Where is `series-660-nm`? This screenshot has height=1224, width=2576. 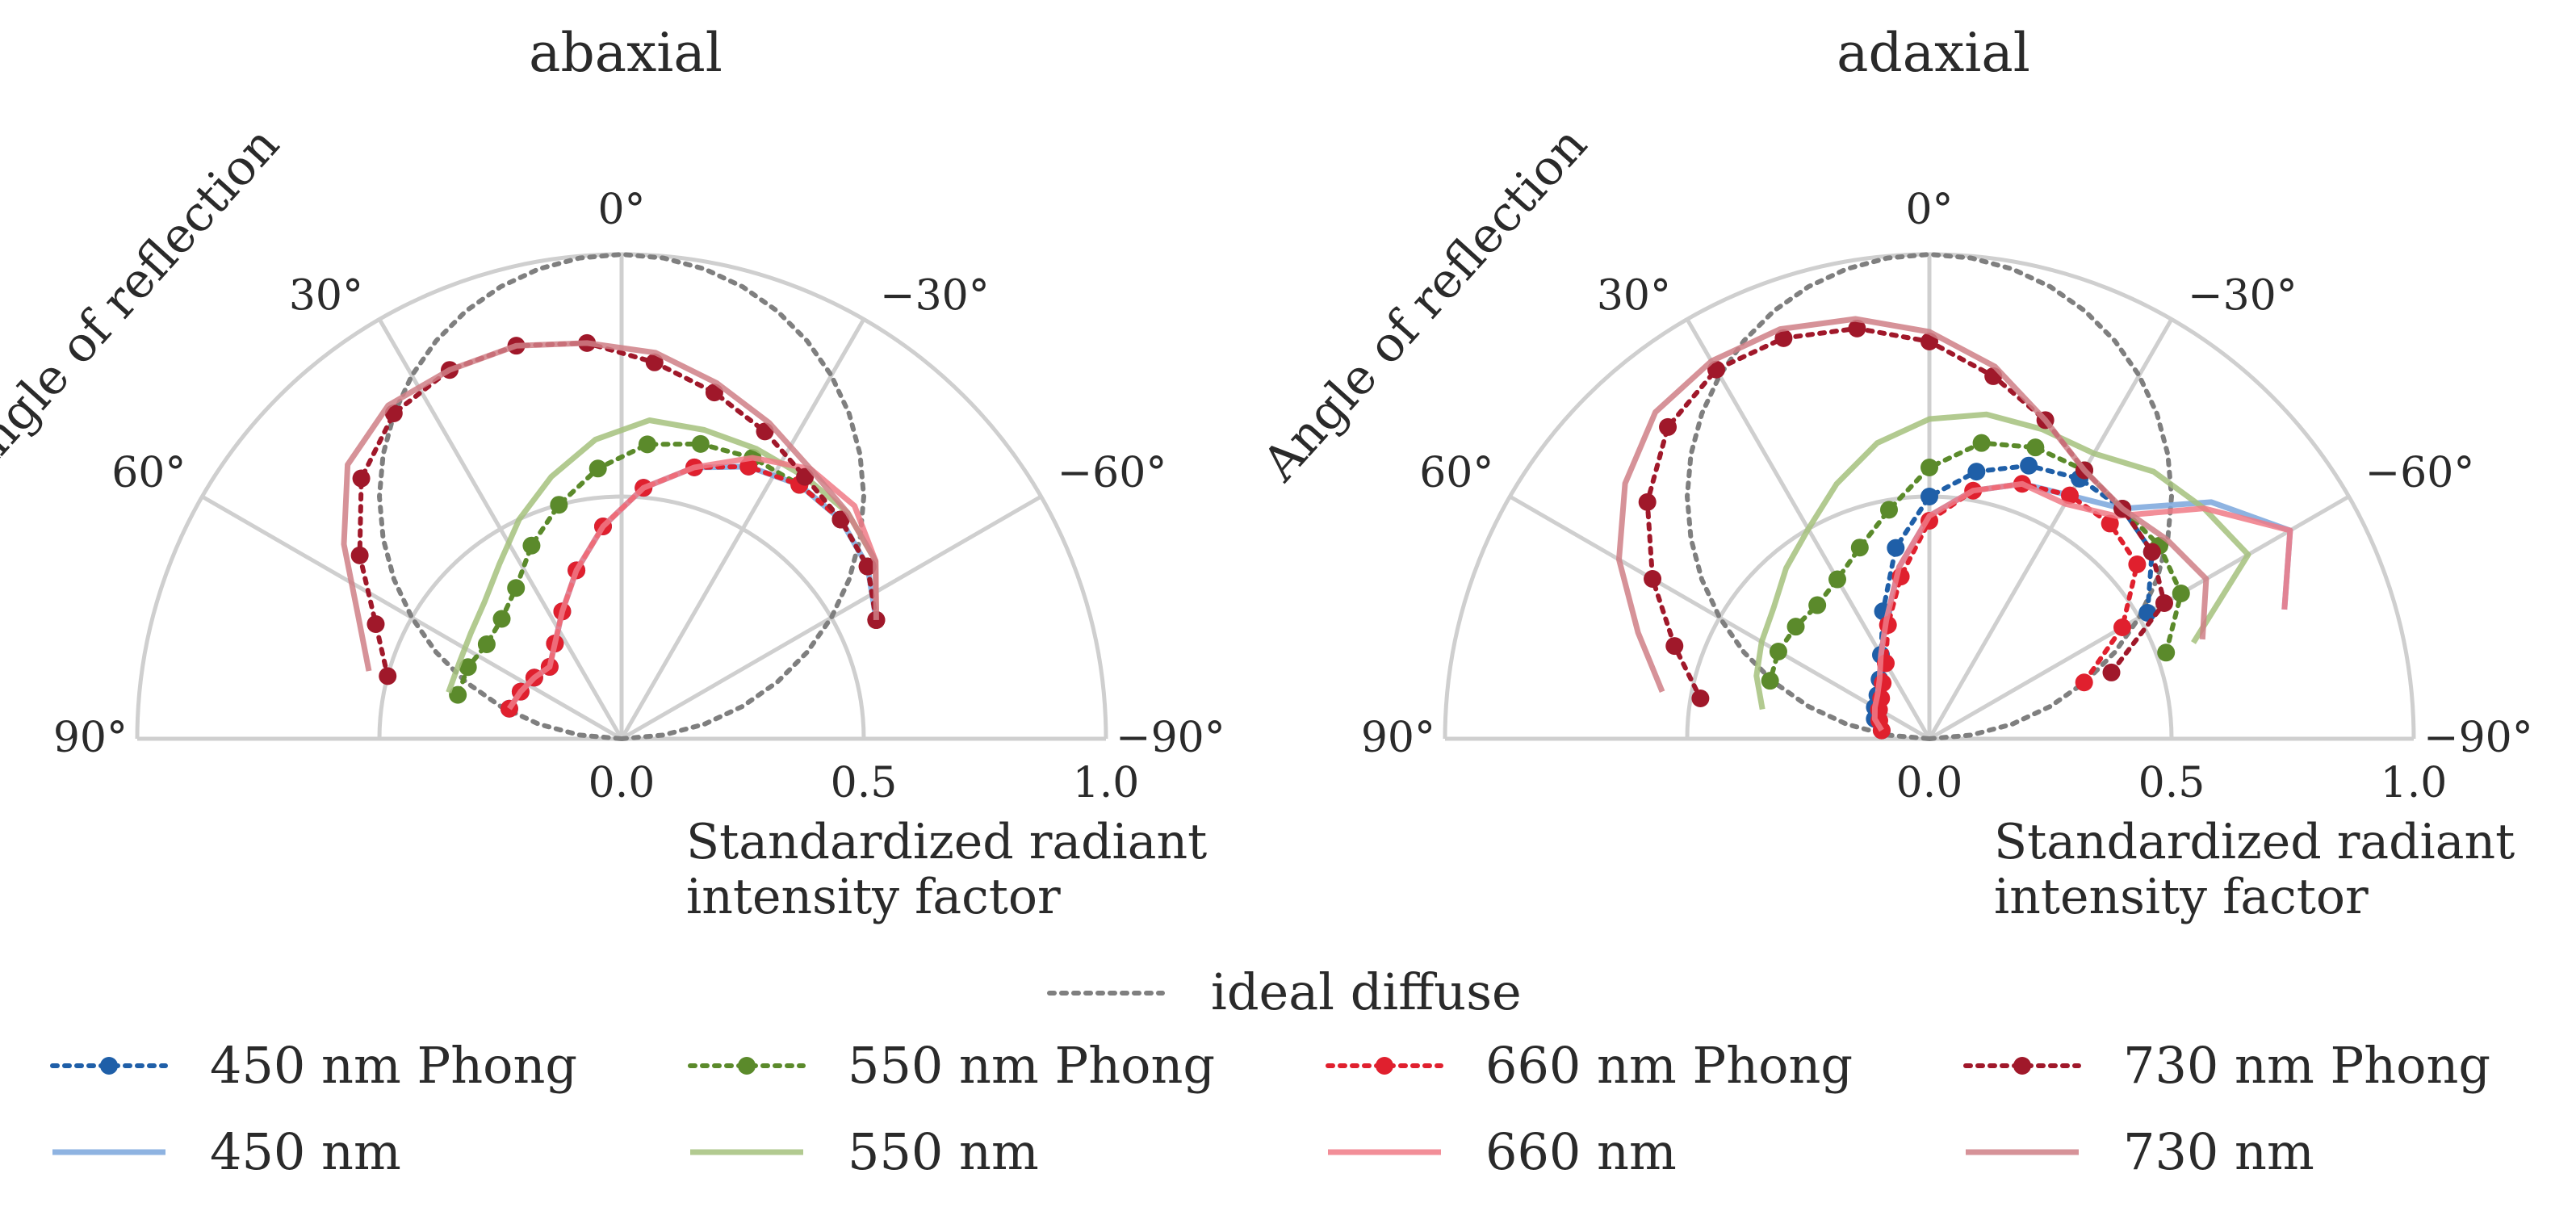 series-660-nm is located at coordinates (2082, 606).